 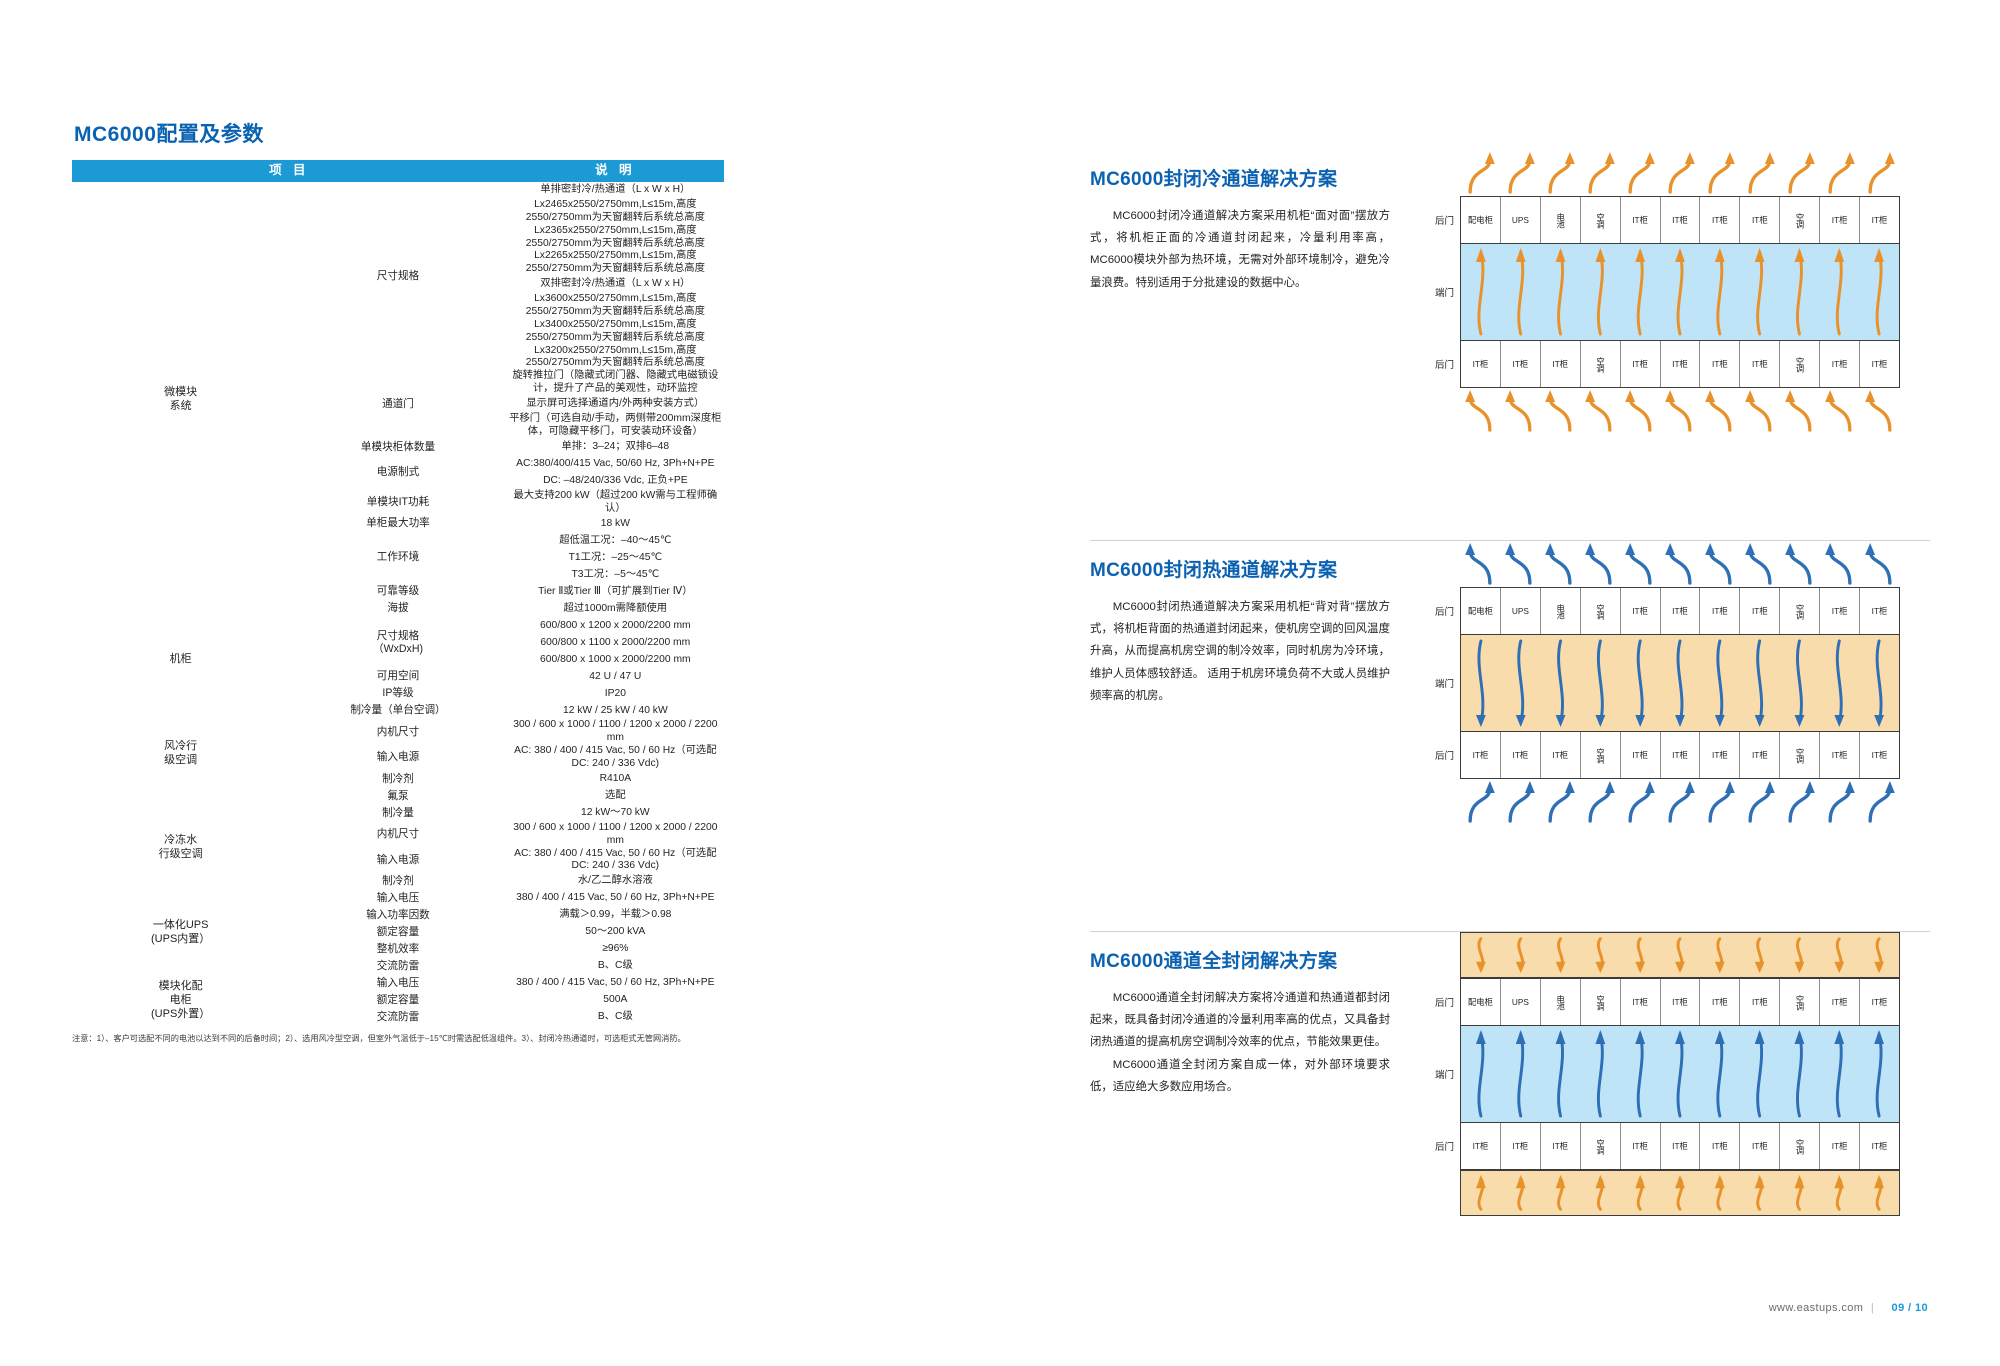 I want to click on row-value: 600/800 x 1200 x 2000/2200 mm, so click(x=615, y=625).